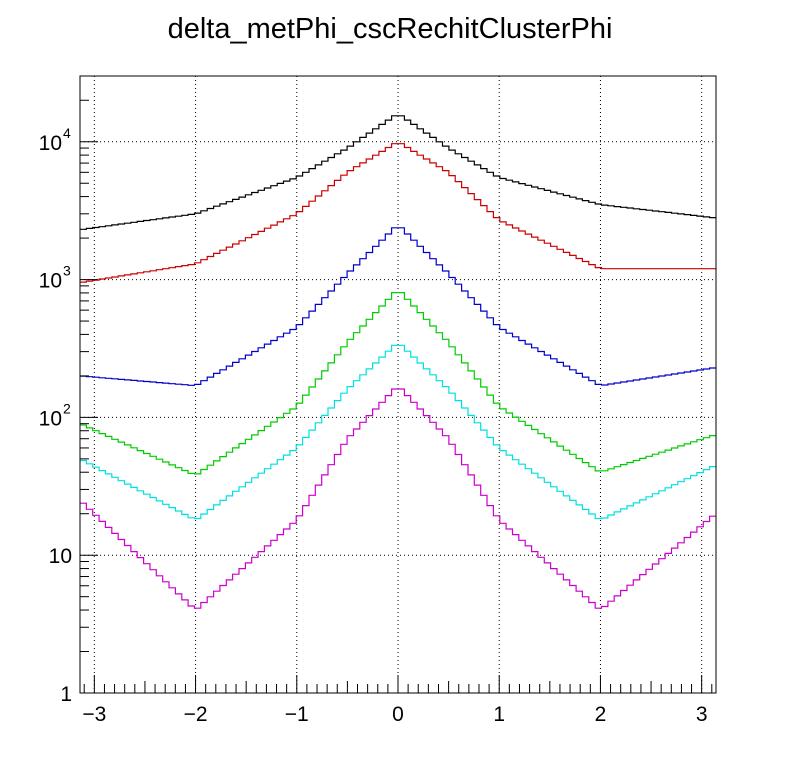 This screenshot has height=772, width=796. What do you see at coordinates (601, 714) in the screenshot?
I see `x-tick-label-5: 2` at bounding box center [601, 714].